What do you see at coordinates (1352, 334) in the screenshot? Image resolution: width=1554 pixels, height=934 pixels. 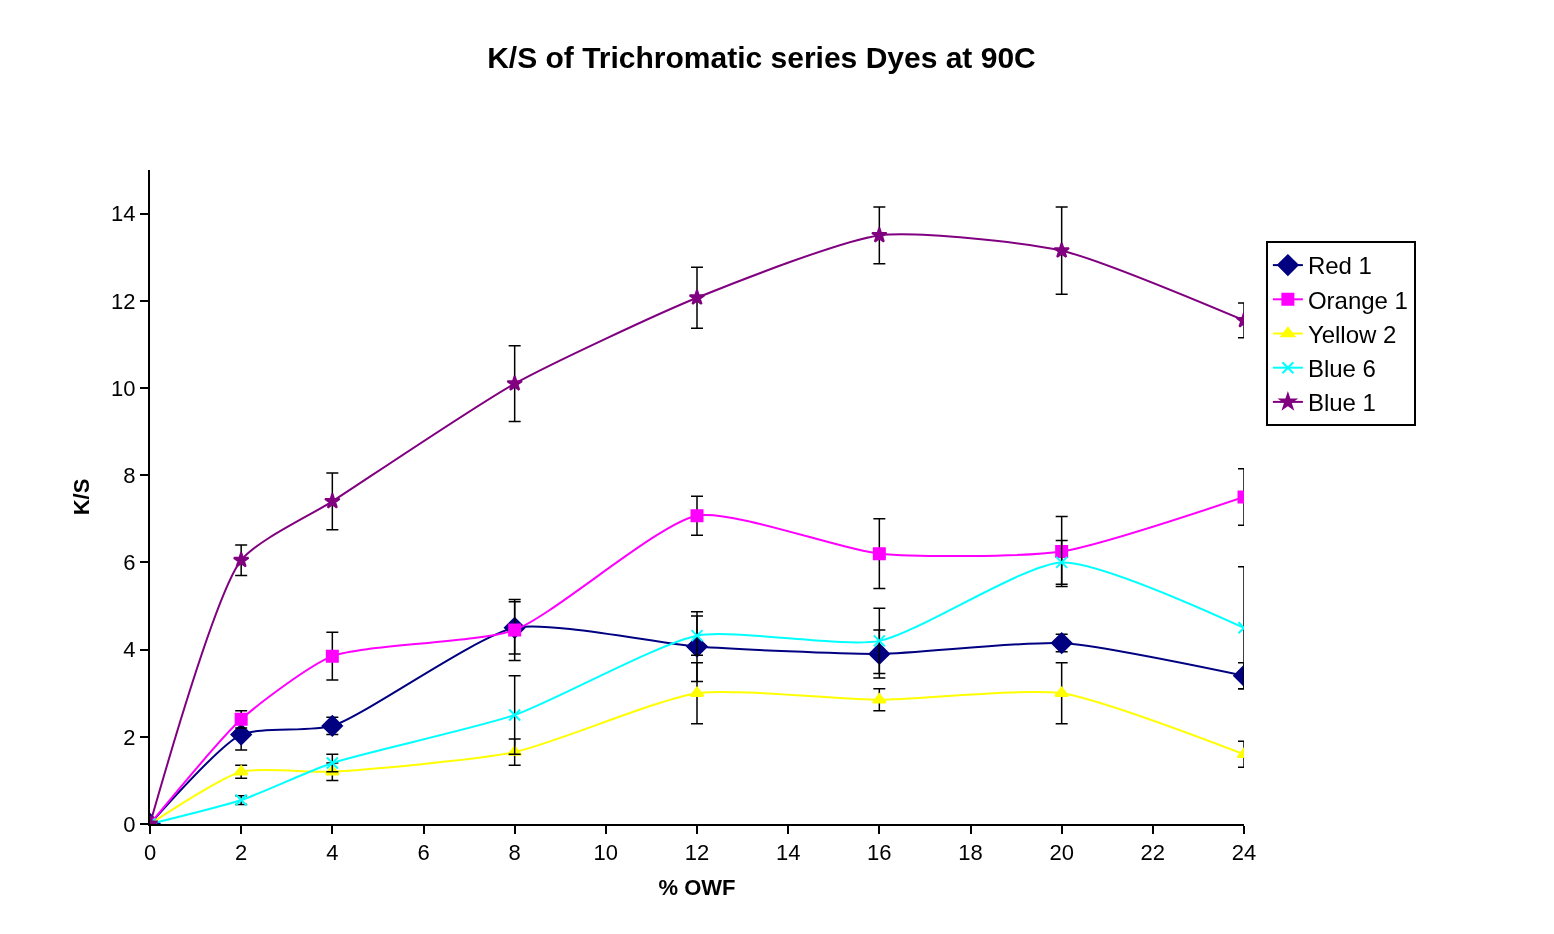 I see `legend-label: Yellow 2` at bounding box center [1352, 334].